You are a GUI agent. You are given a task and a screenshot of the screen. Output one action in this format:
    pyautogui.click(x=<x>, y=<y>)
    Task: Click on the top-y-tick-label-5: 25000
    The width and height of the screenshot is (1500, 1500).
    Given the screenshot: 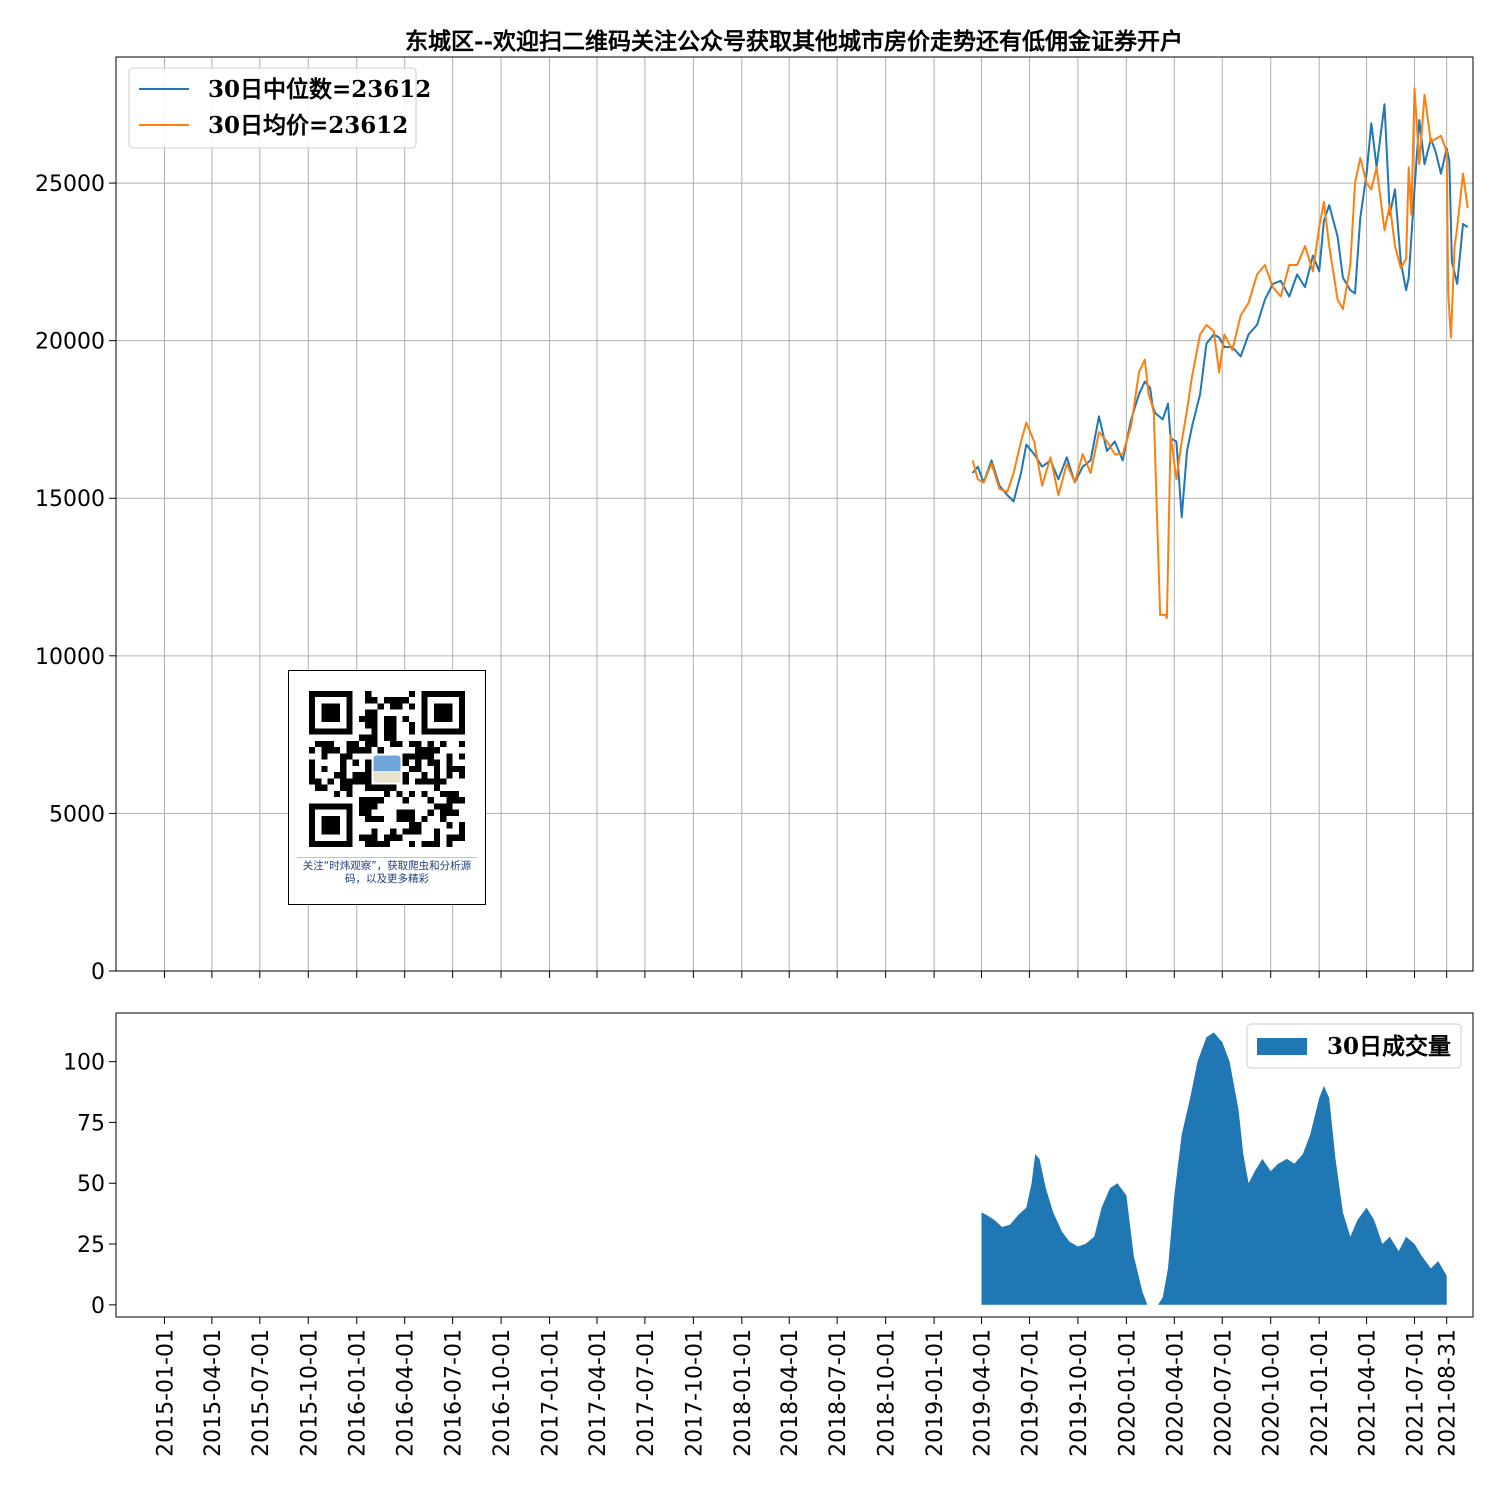 What is the action you would take?
    pyautogui.click(x=70, y=184)
    